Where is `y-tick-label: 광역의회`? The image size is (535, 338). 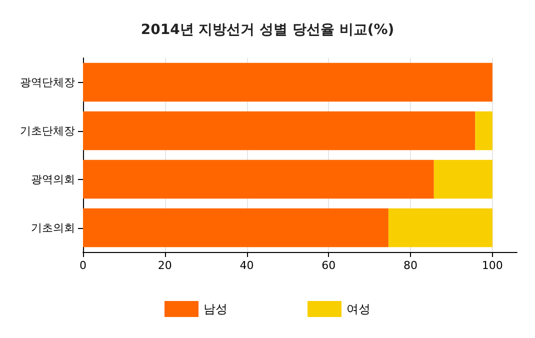
y-tick-label: 광역의회 is located at coordinates (53, 179).